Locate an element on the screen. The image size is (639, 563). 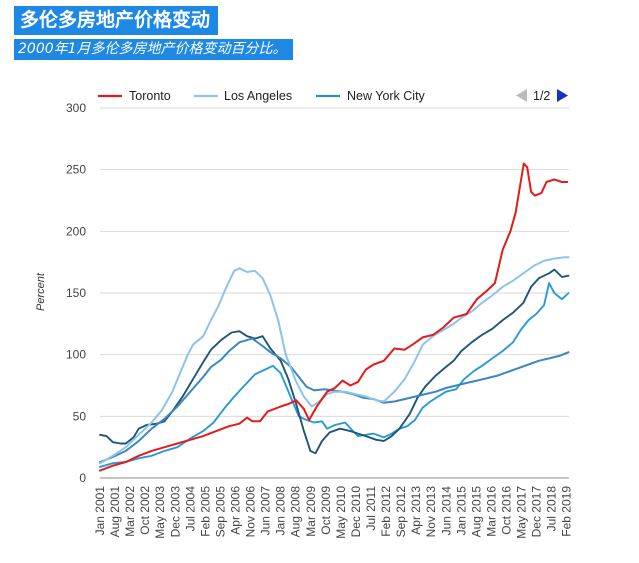
x-tick-label: Dec 2017 is located at coordinates (537, 512).